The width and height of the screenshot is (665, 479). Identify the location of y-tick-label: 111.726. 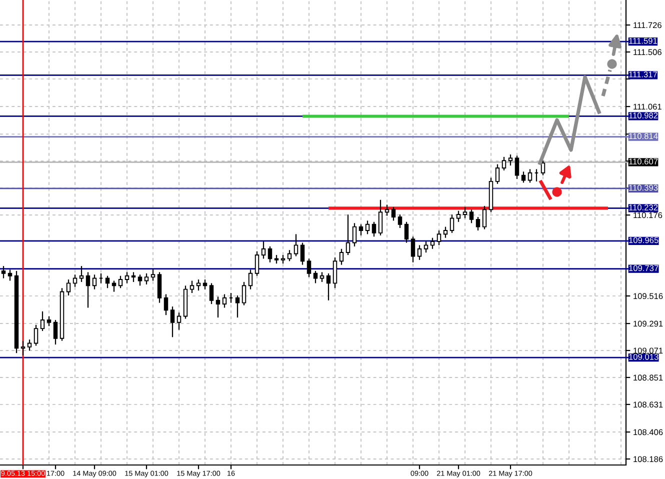
(648, 25).